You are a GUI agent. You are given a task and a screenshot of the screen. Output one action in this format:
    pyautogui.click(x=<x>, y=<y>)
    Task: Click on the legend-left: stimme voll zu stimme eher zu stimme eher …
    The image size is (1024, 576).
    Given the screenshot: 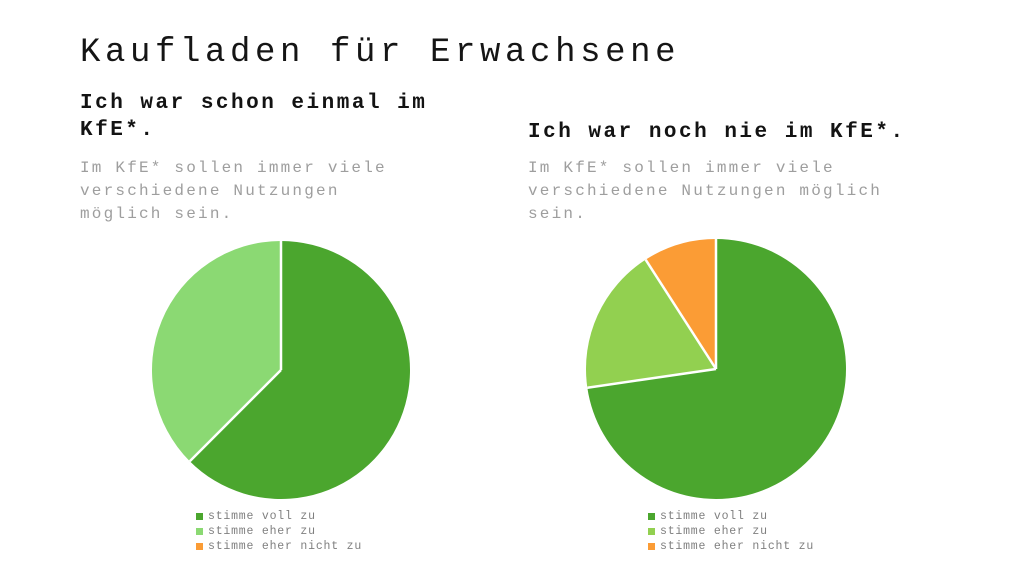 What is the action you would take?
    pyautogui.click(x=279, y=531)
    